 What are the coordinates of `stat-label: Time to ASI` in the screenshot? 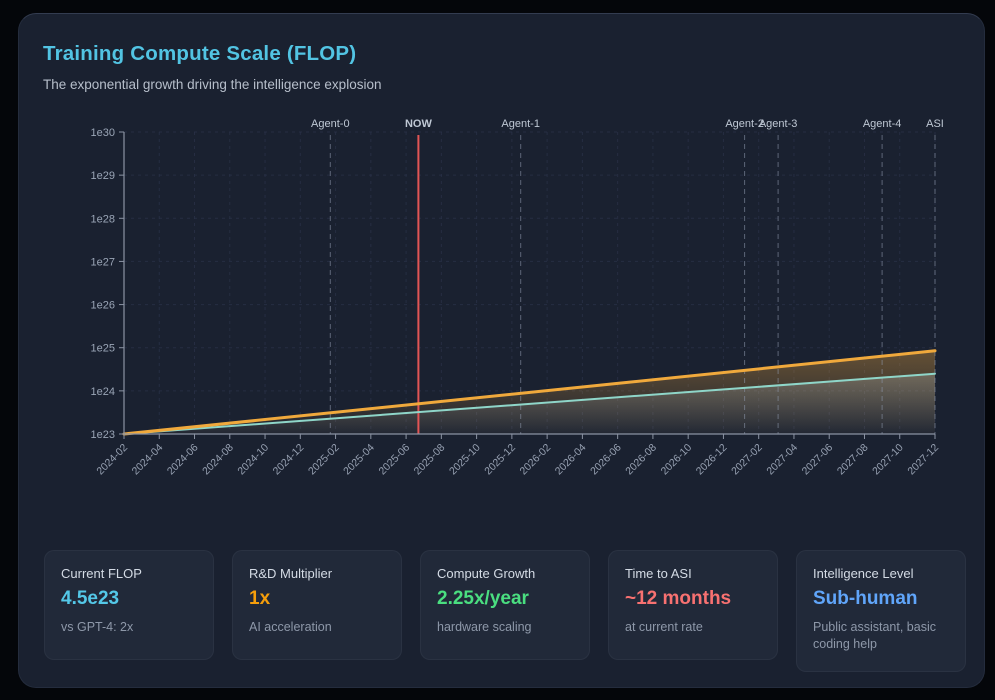 It's located at (658, 573).